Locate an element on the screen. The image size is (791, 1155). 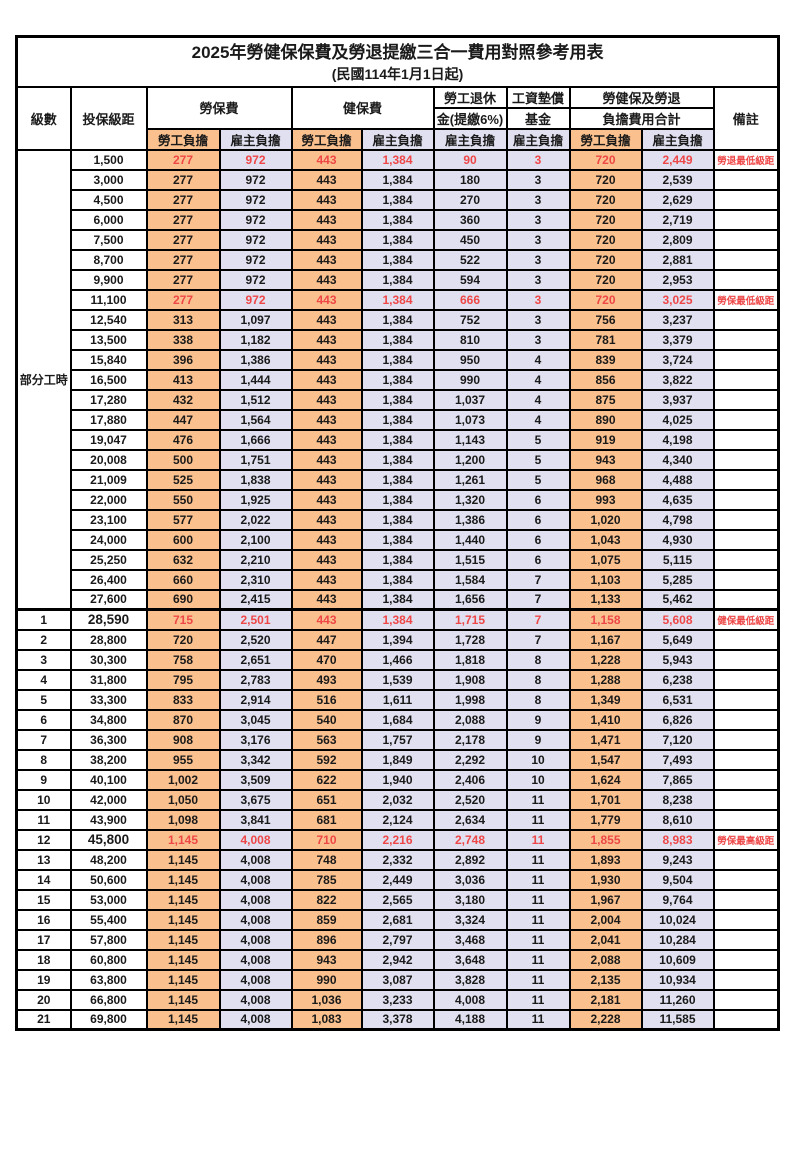
cell-total-employer: 8,610 is located at coordinates (677, 819).